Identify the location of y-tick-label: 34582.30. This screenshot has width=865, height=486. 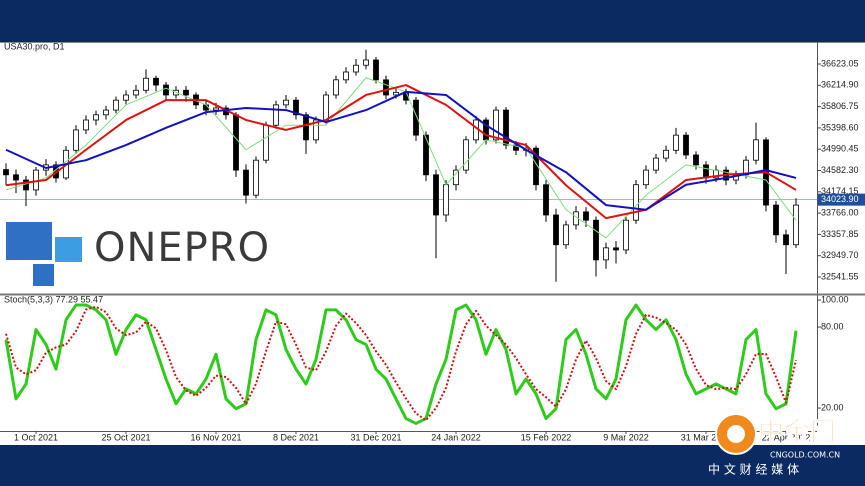
(840, 170).